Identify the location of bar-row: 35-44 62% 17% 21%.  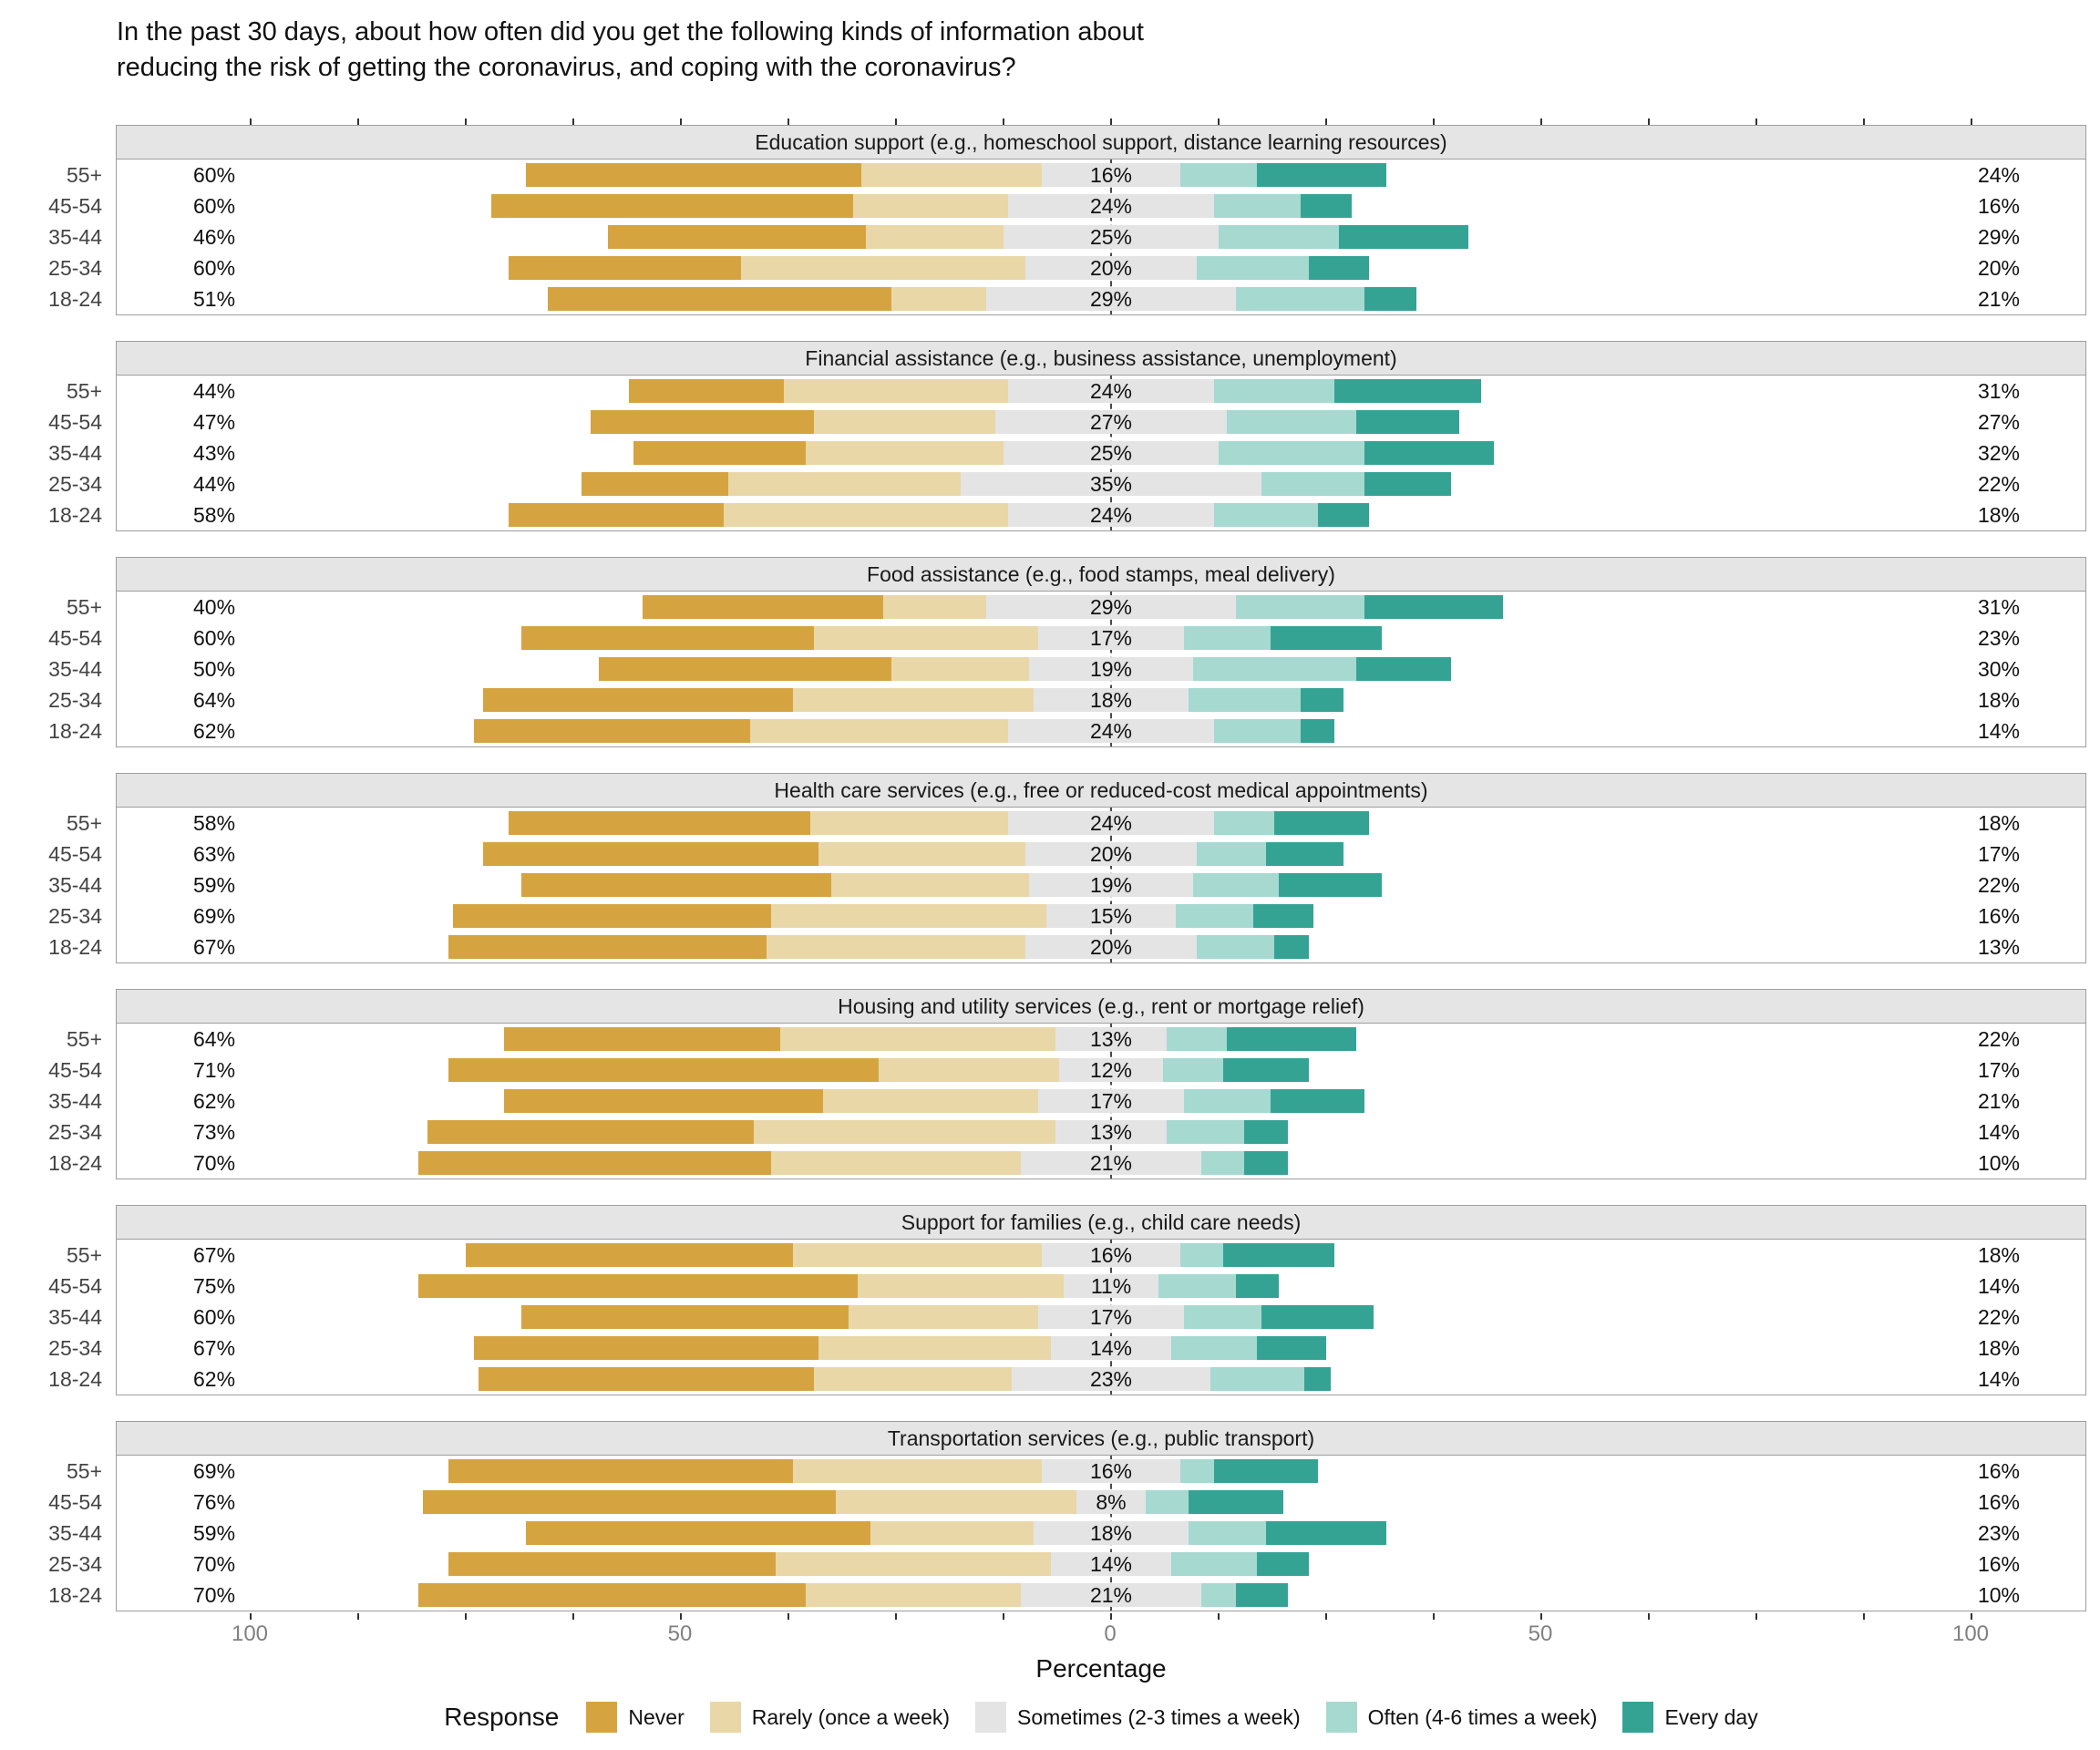
(1066, 1102).